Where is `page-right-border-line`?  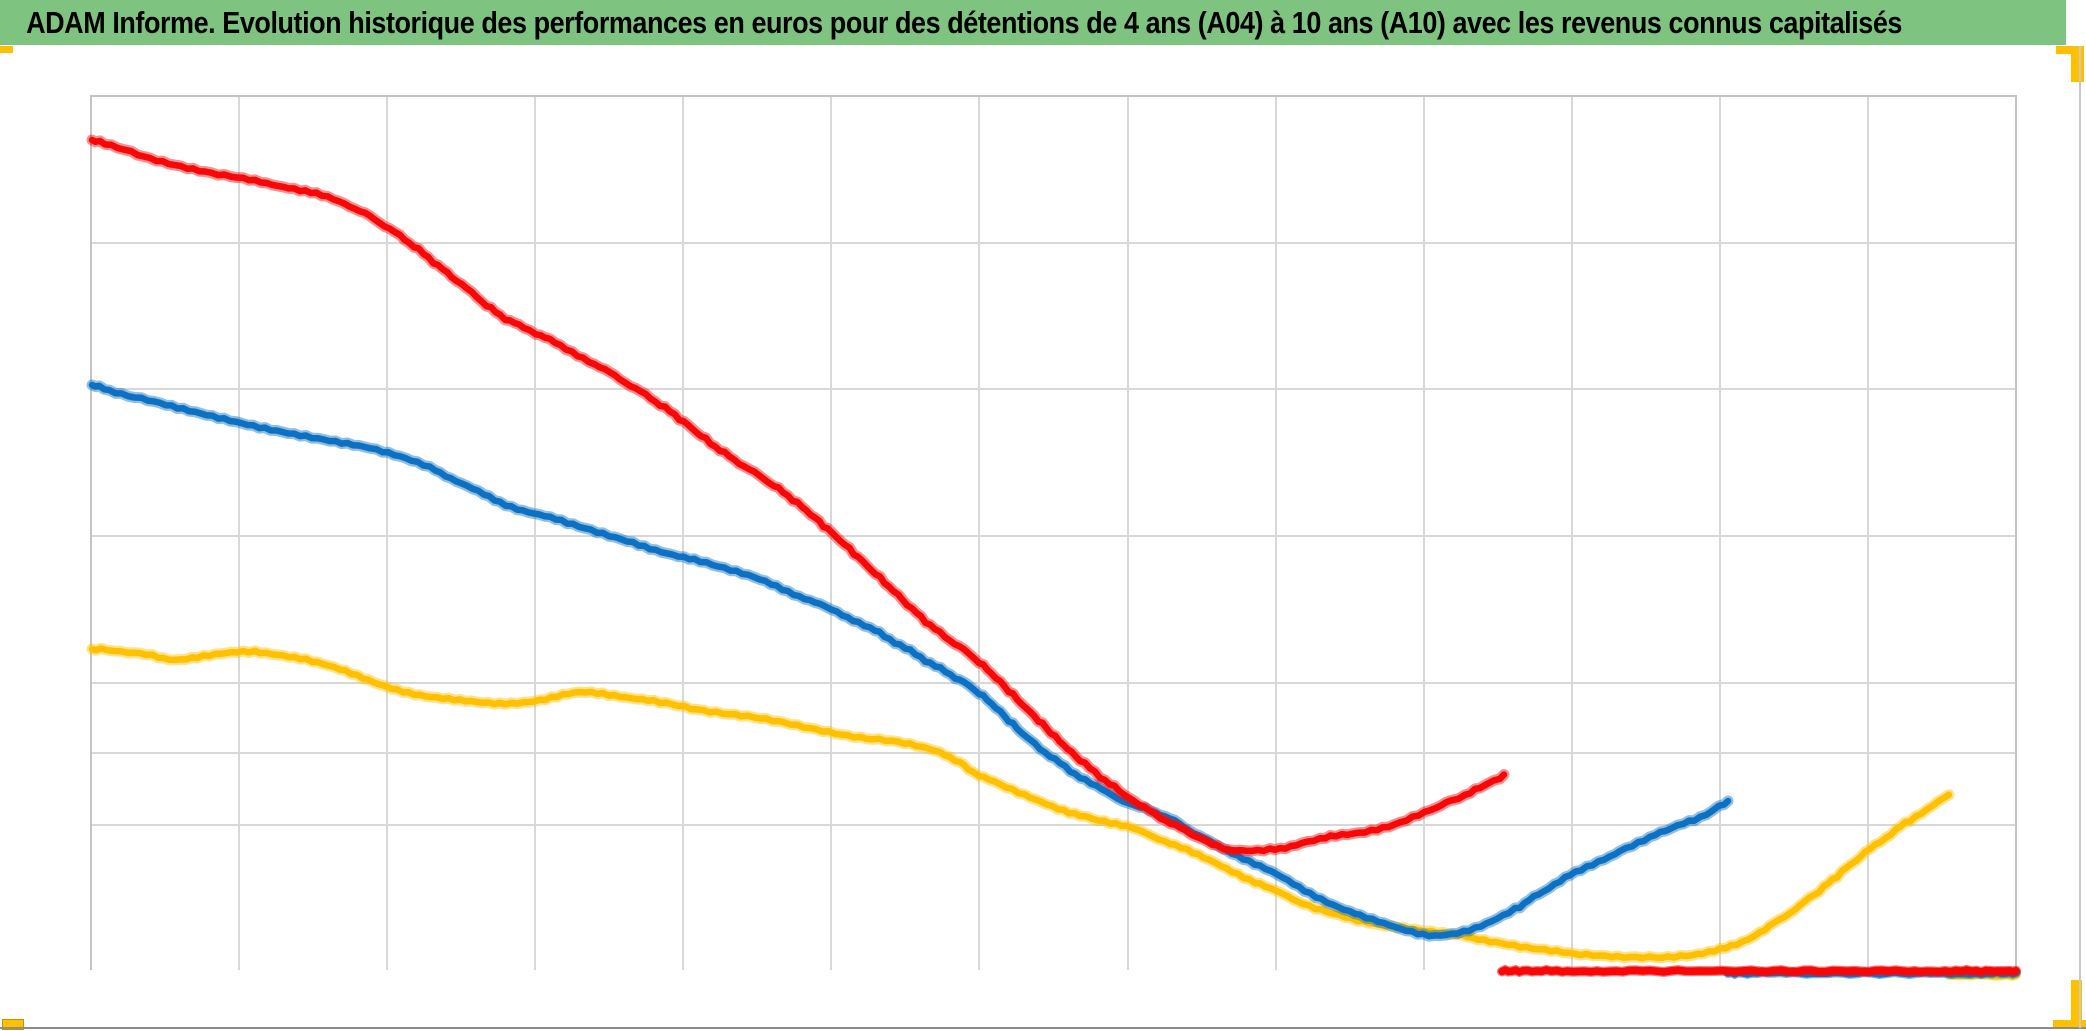 page-right-border-line is located at coordinates (2080, 537).